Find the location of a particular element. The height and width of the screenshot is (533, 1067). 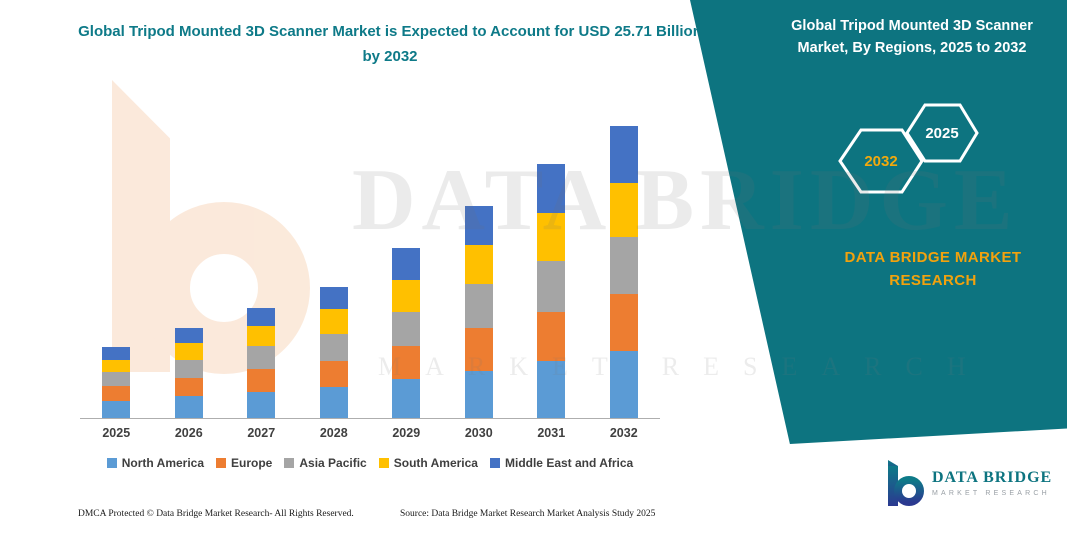

hexagon-2032-label: 2032 is located at coordinates (881, 161).